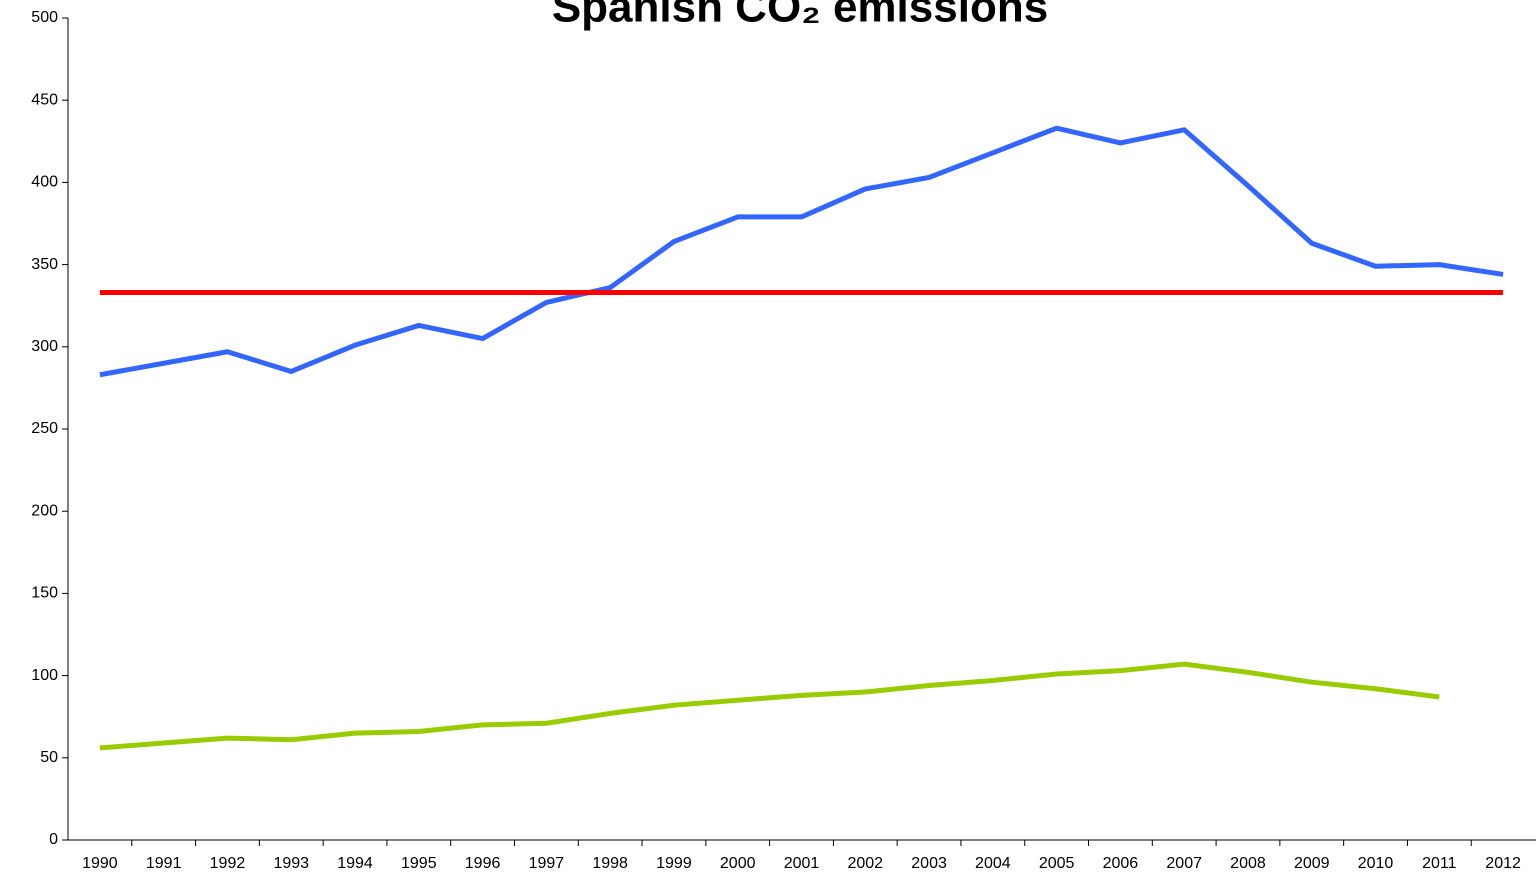  What do you see at coordinates (44, 182) in the screenshot?
I see `y-tick-label: 400` at bounding box center [44, 182].